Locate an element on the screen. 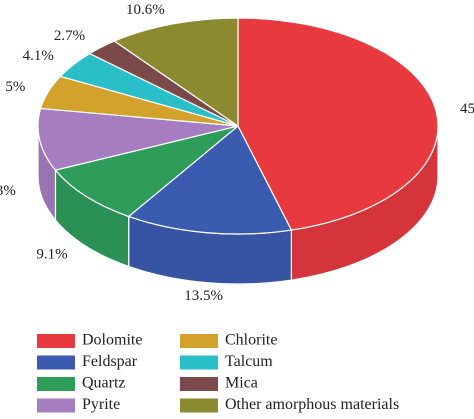 This screenshot has width=474, height=419. data-label: 45.7% is located at coordinates (467, 109).